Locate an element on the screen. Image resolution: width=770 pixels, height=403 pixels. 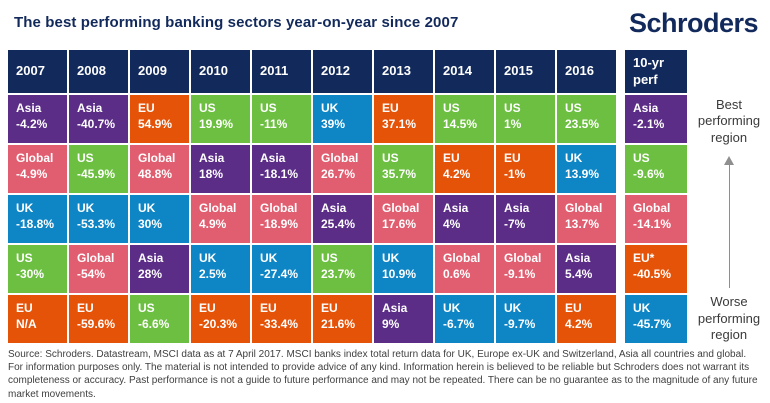
cell-value: 19.9% is located at coordinates (216, 123).